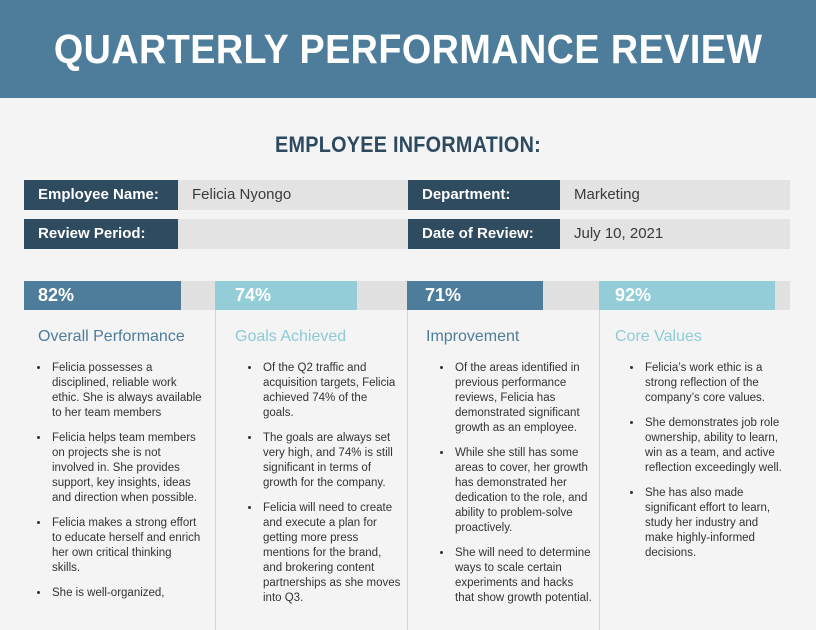 The height and width of the screenshot is (630, 816). What do you see at coordinates (408, 144) in the screenshot?
I see `section-title: EMPLOYEE INFORMATION:` at bounding box center [408, 144].